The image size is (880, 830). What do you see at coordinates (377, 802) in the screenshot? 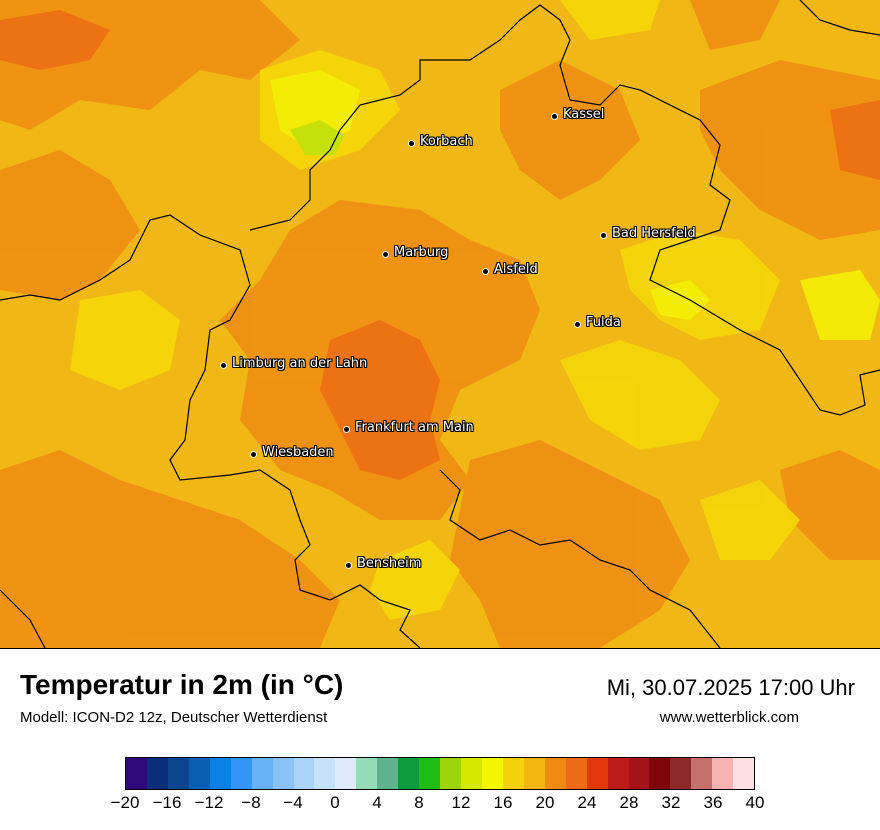
I see `colorbar-tick-label: 4` at bounding box center [377, 802].